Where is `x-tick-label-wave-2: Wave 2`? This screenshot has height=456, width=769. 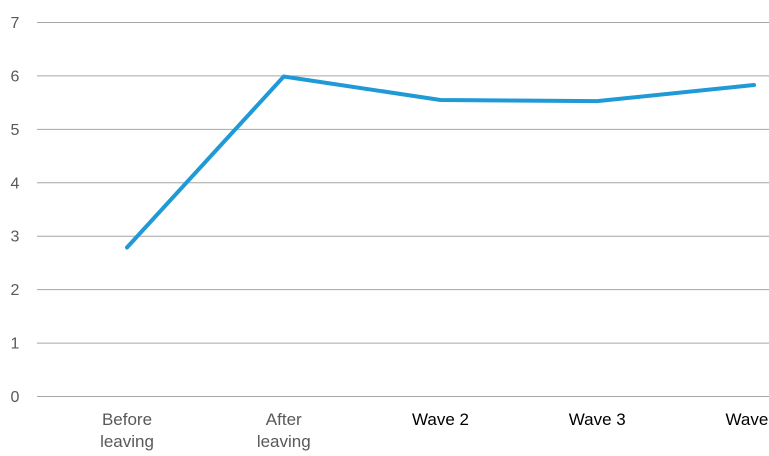 x-tick-label-wave-2: Wave 2 is located at coordinates (440, 419).